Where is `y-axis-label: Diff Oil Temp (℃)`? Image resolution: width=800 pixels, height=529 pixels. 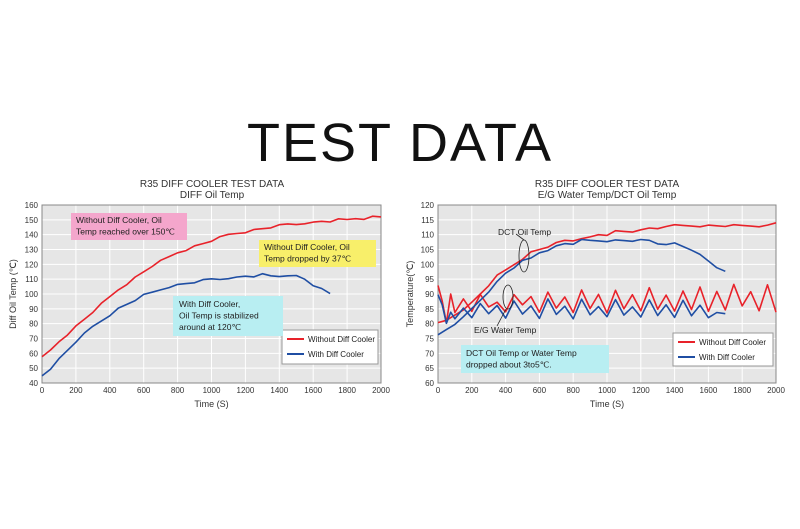 y-axis-label: Diff Oil Temp (℃) is located at coordinates (13, 294).